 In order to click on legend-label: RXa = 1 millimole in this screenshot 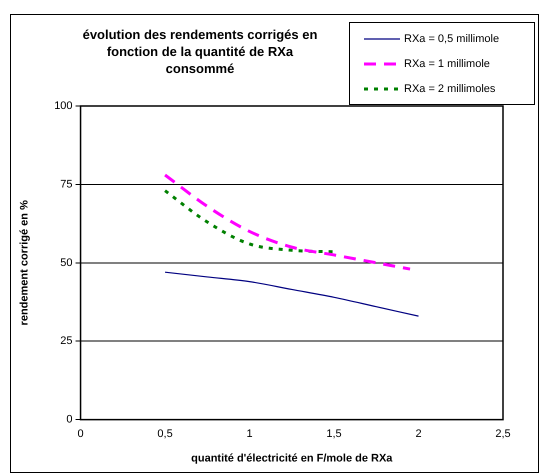, I will do `click(447, 64)`.